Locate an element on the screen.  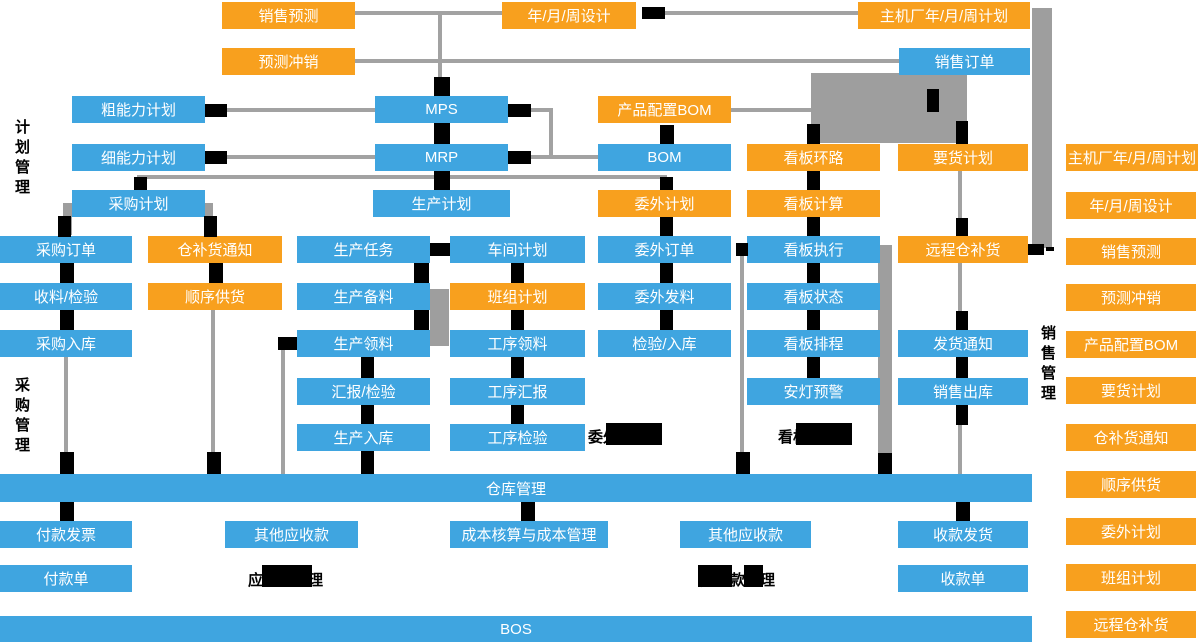
node-other-receivable-right: 其他应收款 is located at coordinates (745, 534).